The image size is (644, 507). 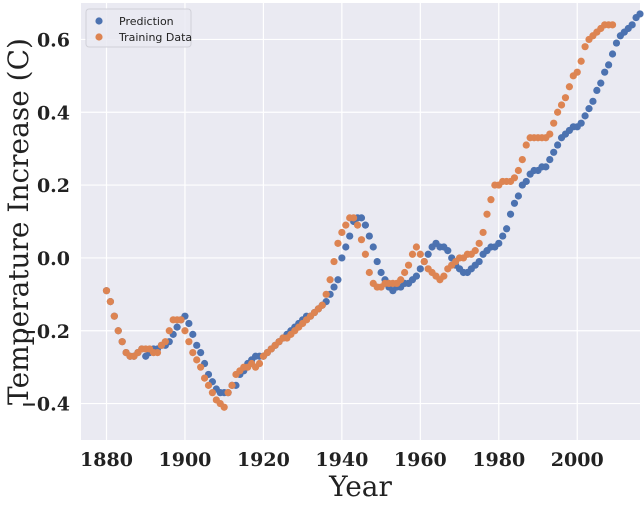 I want to click on y-tick-label: 0.6, so click(x=53, y=40).